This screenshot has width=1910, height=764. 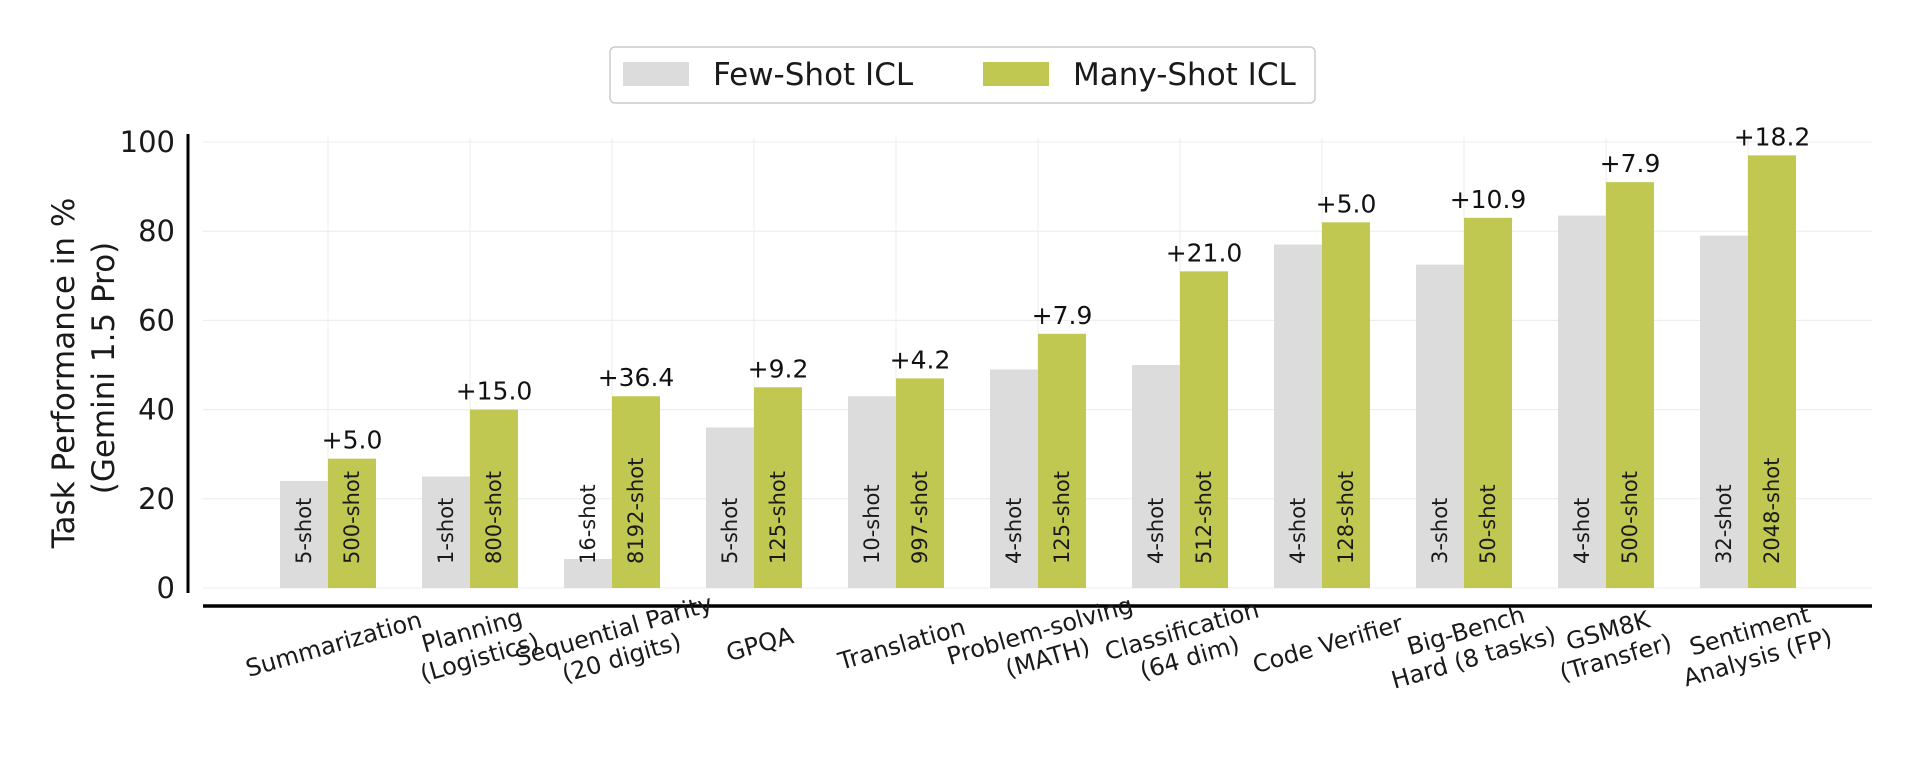 I want to click on few-shot-count-label: 32-shot, so click(x=1724, y=524).